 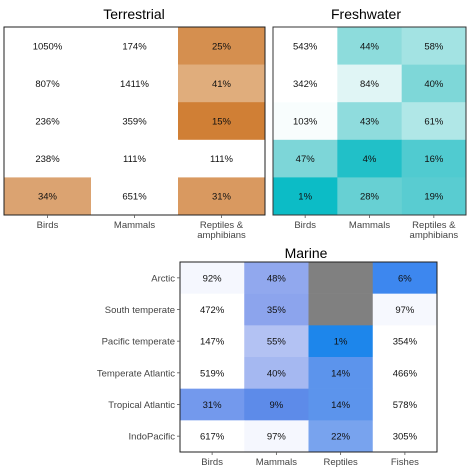 I want to click on terrestrial-cell-label: 25%, so click(x=222, y=46).